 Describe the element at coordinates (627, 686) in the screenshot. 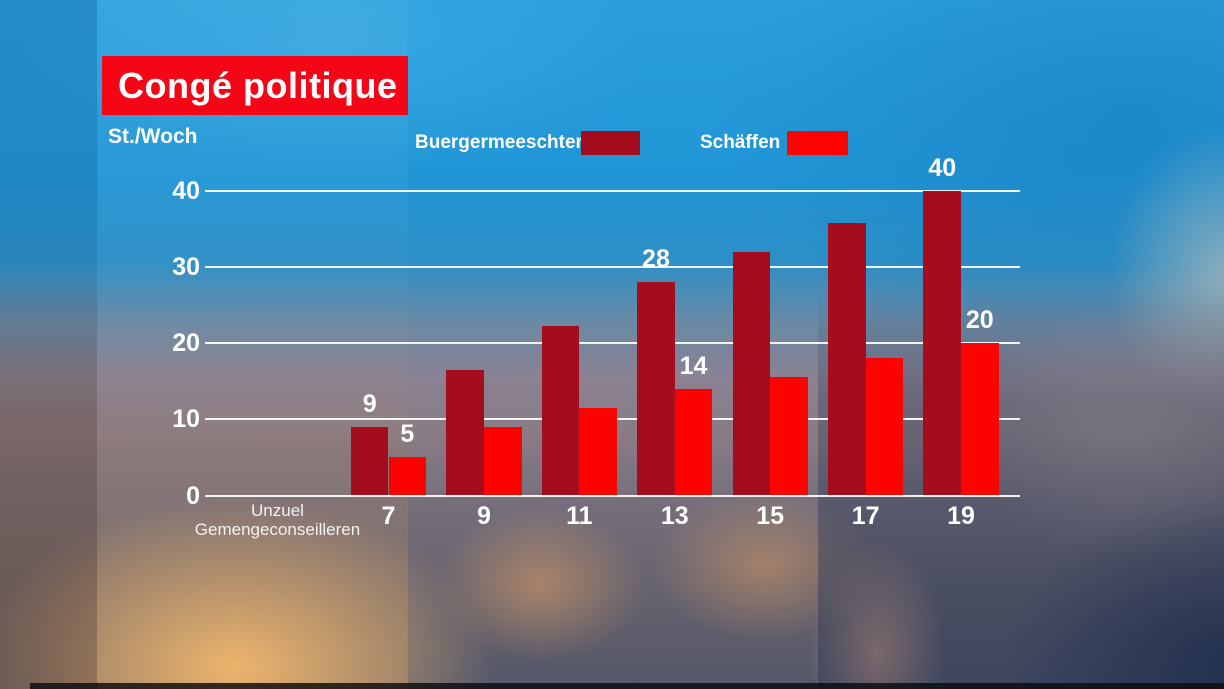

I see `bottom-black-strip` at that location.